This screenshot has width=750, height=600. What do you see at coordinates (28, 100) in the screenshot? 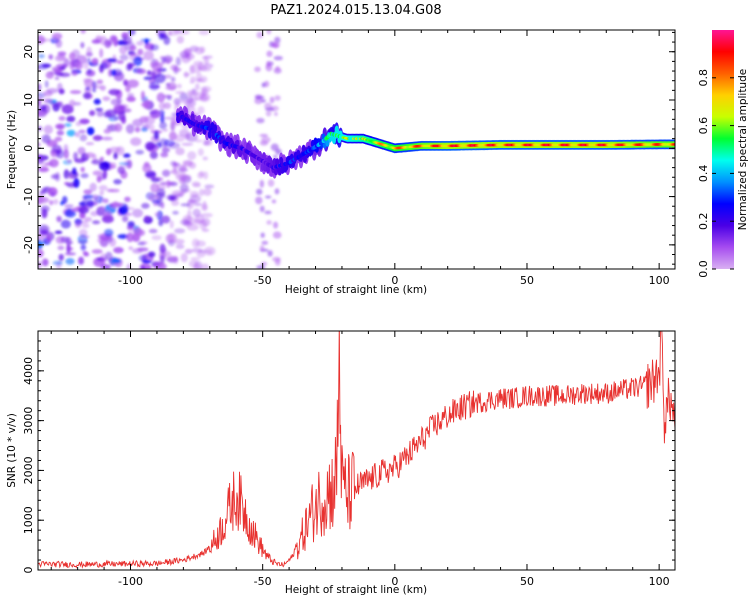
I see `spectrogram-y-tick-label: 10` at bounding box center [28, 100].